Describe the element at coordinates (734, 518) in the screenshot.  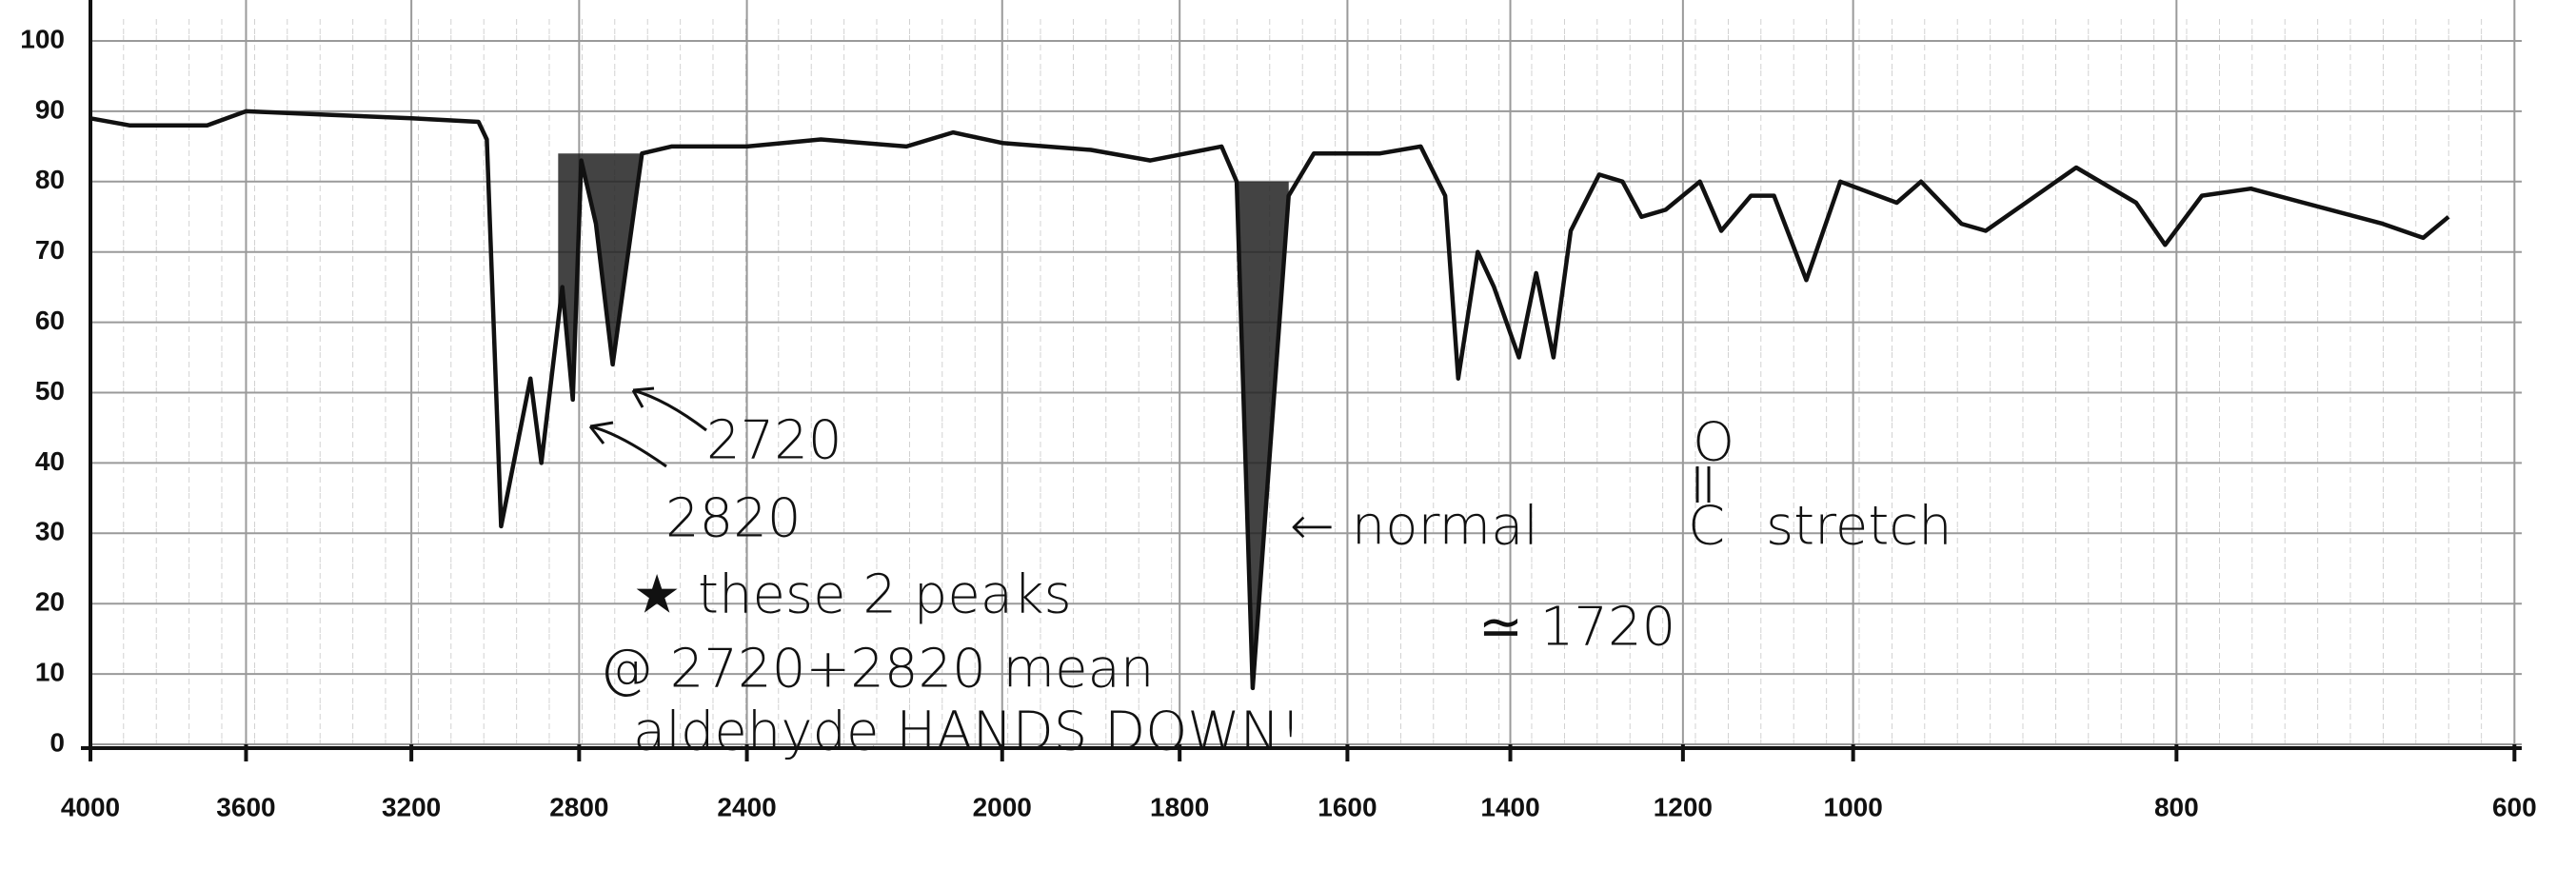
I see `annotation: 2820` at that location.